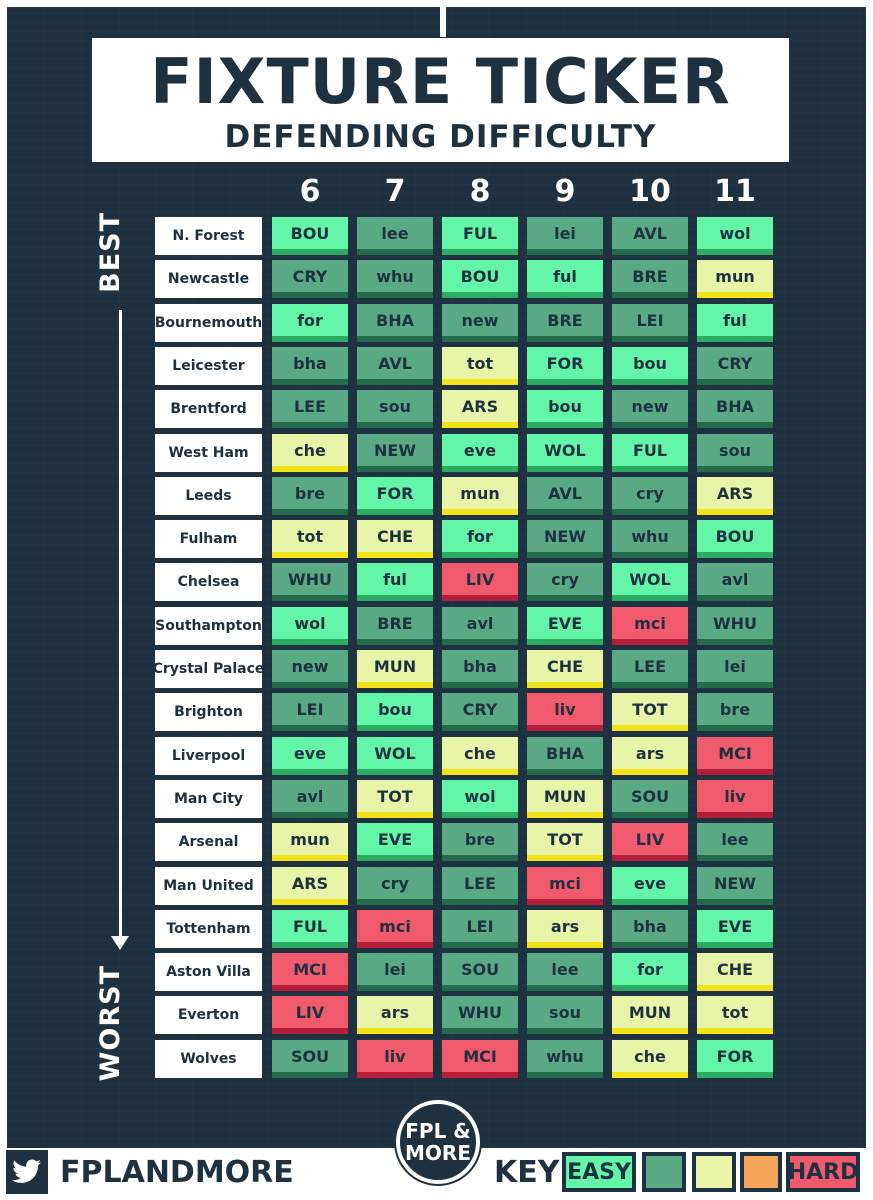 This screenshot has height=1200, width=873. I want to click on gameweek-header-9: 9, so click(565, 191).